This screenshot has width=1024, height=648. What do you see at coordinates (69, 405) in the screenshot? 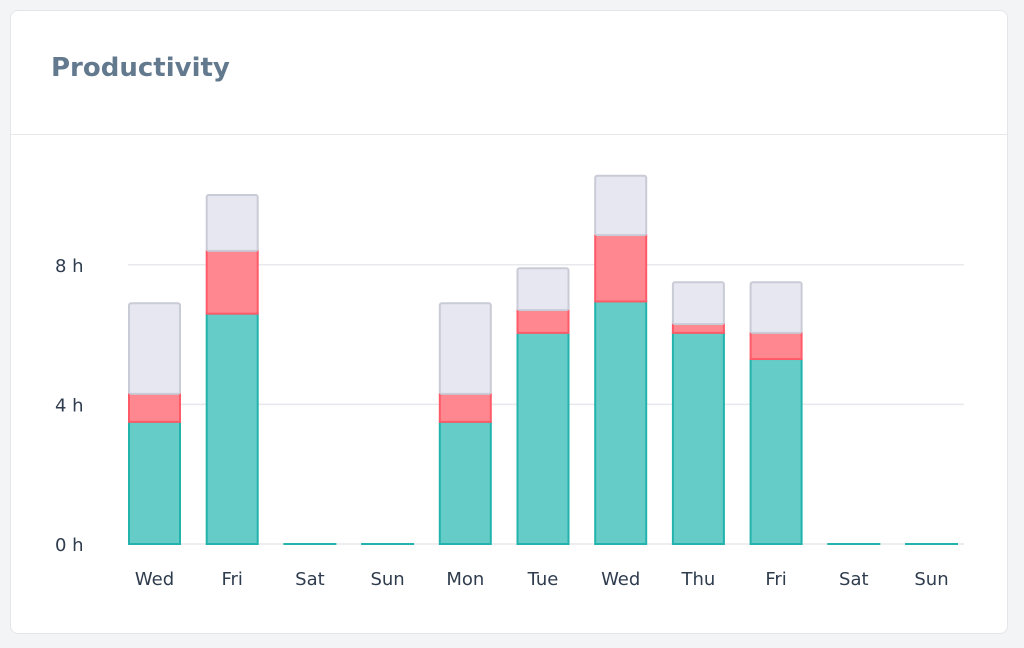
I see `y-tick-label: 4 h` at bounding box center [69, 405].